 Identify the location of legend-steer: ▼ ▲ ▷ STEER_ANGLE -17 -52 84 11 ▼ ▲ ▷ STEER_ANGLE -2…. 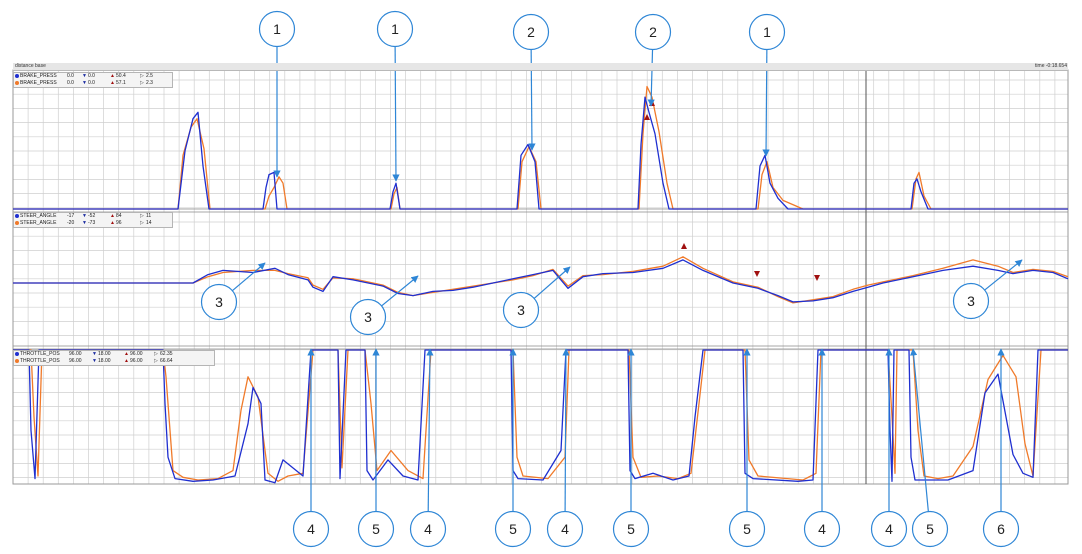
(93, 220).